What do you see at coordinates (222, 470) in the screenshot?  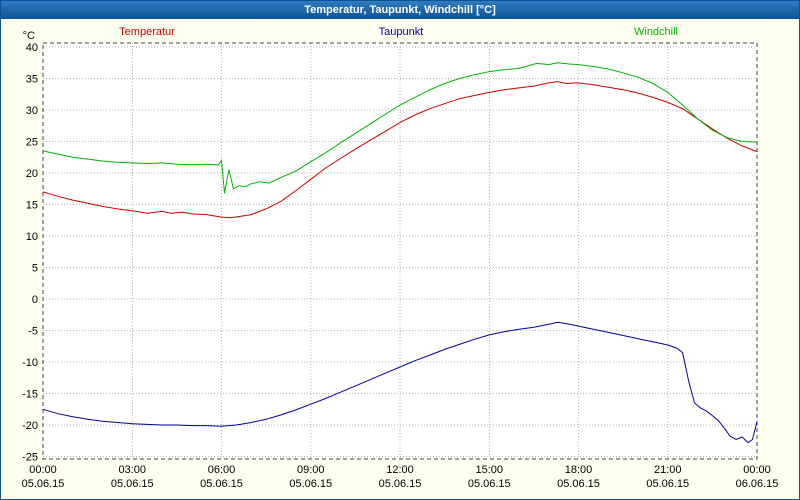 I see `svg-text: 06:00` at bounding box center [222, 470].